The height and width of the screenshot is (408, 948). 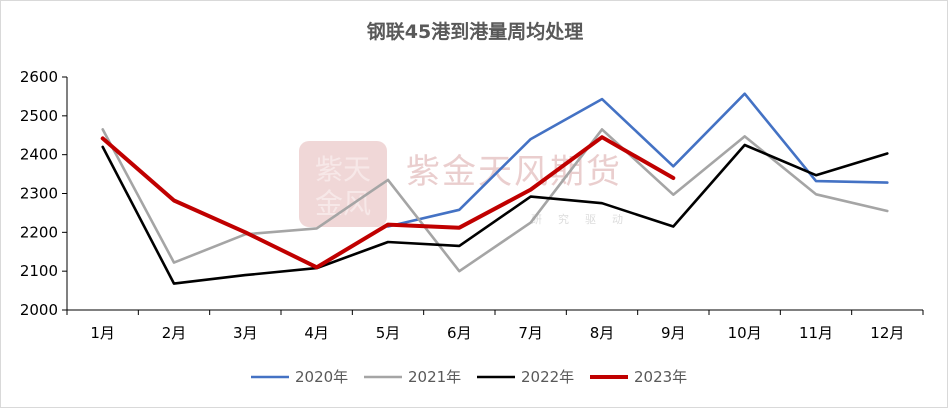 What do you see at coordinates (673, 333) in the screenshot?
I see `x-tick-label: 9月` at bounding box center [673, 333].